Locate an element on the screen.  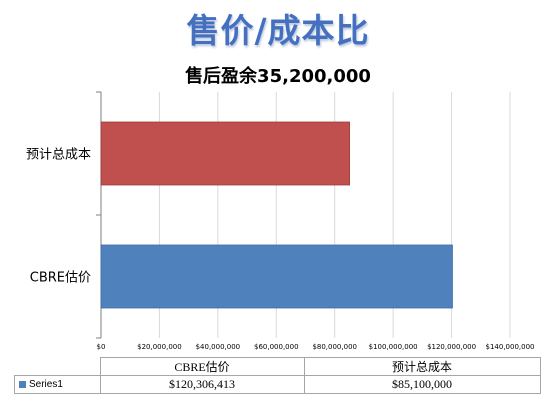
category-label: CBRE估价 is located at coordinates (60, 278).